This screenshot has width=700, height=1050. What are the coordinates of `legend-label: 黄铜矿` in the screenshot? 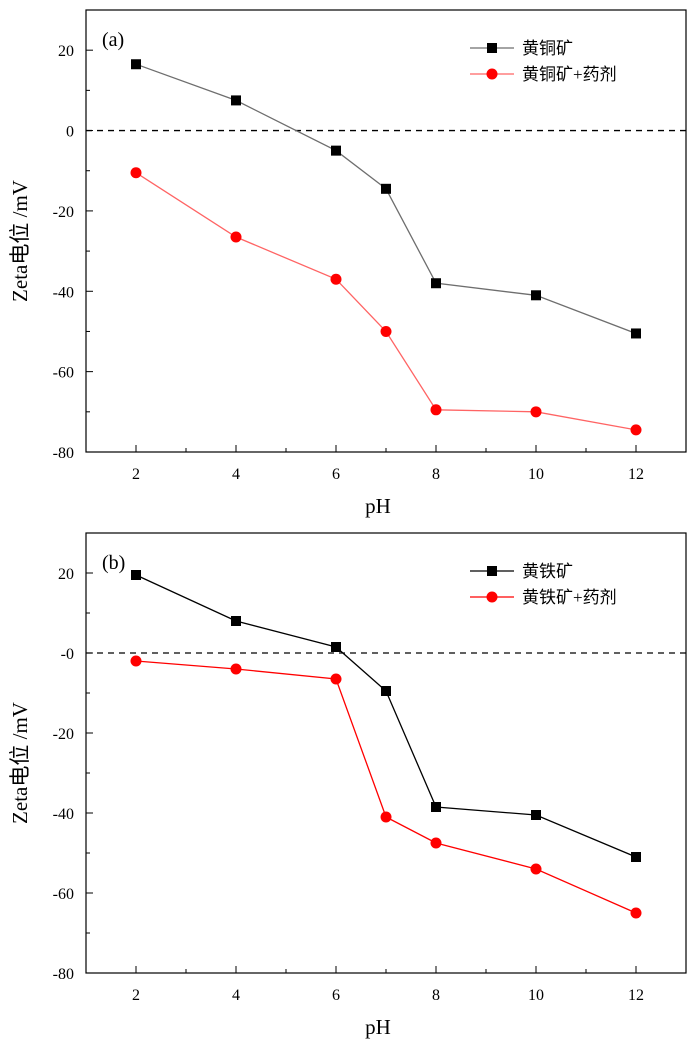 It's located at (547, 48).